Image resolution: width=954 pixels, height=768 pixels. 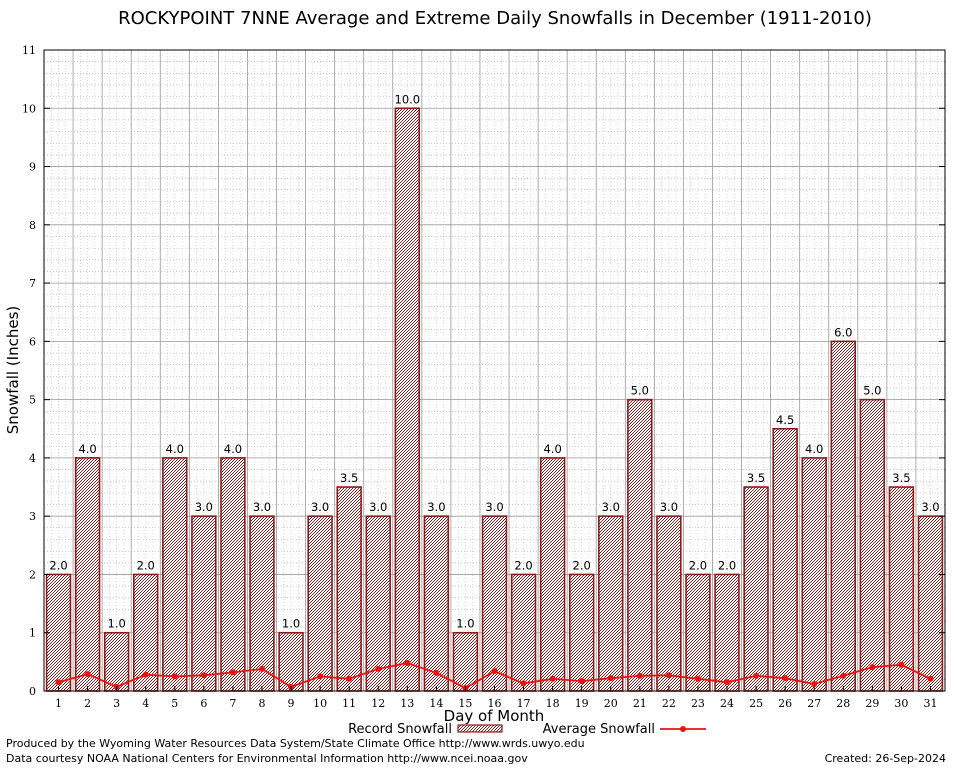 What do you see at coordinates (494, 716) in the screenshot?
I see `x-axis-label: Day of Month` at bounding box center [494, 716].